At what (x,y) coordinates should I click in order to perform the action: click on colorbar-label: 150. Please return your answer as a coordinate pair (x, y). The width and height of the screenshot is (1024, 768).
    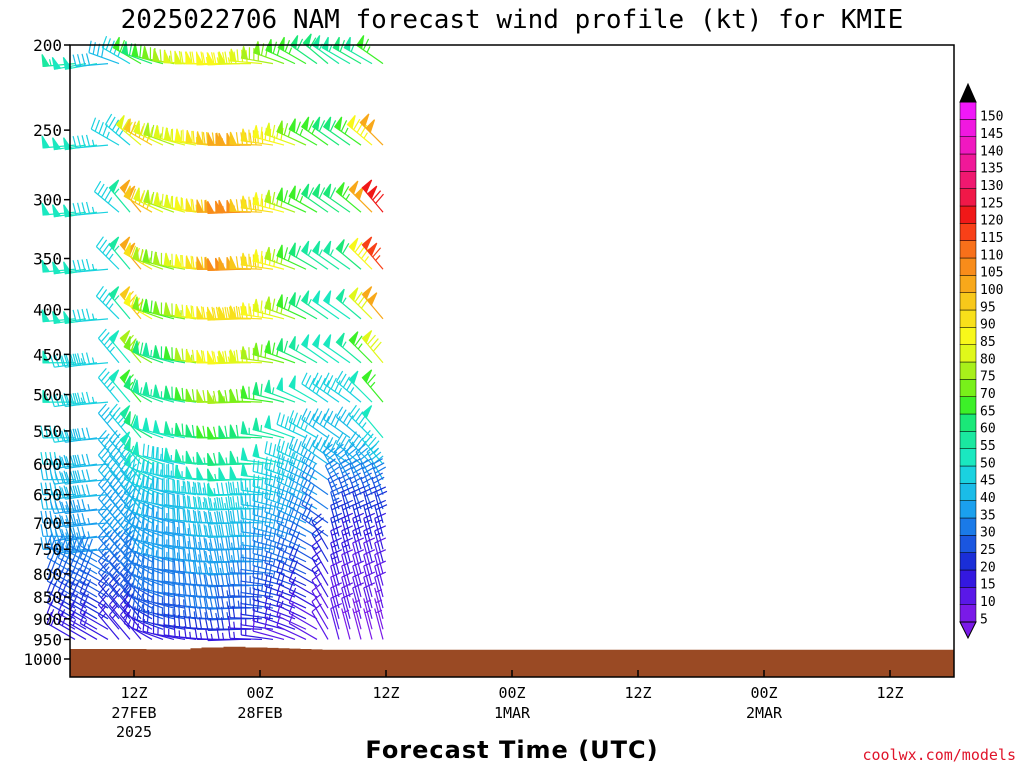
    Looking at the image, I should click on (991, 117).